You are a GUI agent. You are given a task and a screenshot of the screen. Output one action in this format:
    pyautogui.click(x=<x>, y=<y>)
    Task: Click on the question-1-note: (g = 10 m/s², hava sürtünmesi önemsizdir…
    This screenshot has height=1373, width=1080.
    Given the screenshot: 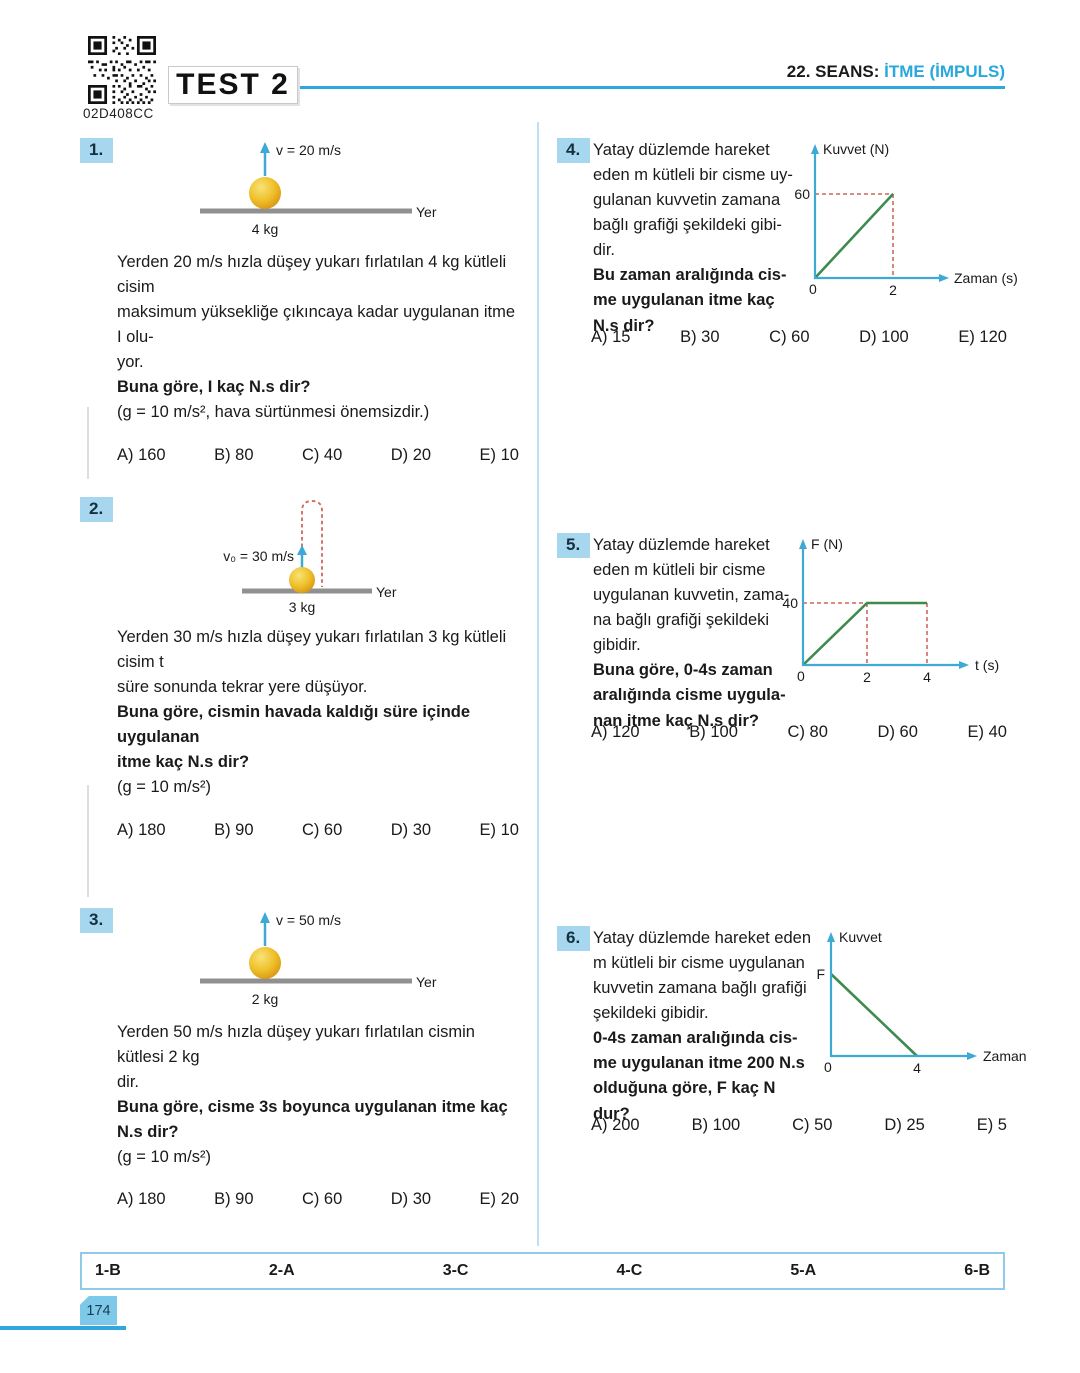 What is the action you would take?
    pyautogui.click(x=273, y=412)
    